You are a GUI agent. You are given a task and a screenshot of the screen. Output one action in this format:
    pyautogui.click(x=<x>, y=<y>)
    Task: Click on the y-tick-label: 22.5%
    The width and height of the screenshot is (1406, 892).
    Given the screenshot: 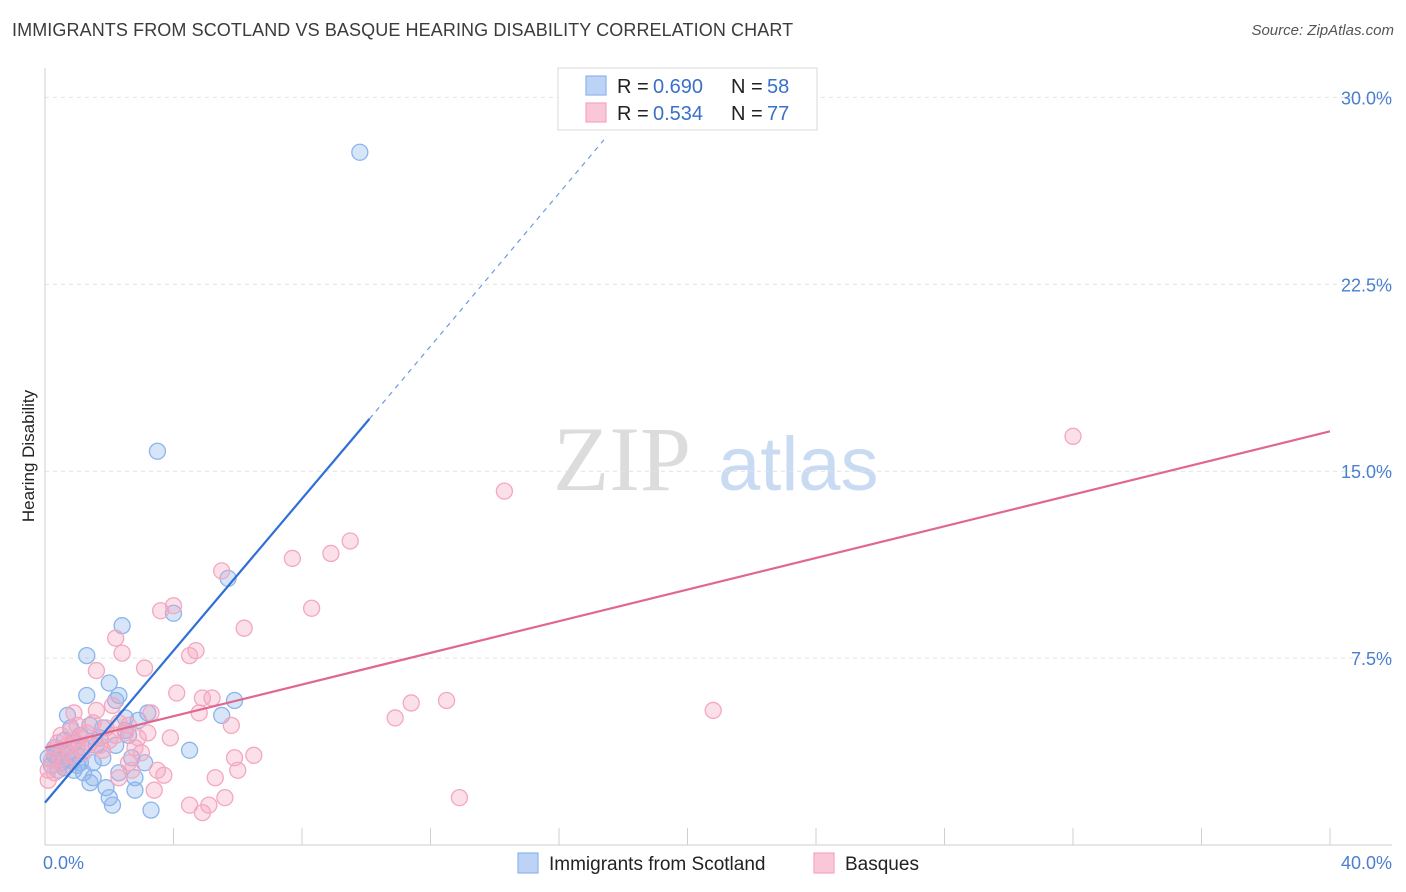 What is the action you would take?
    pyautogui.click(x=1366, y=285)
    